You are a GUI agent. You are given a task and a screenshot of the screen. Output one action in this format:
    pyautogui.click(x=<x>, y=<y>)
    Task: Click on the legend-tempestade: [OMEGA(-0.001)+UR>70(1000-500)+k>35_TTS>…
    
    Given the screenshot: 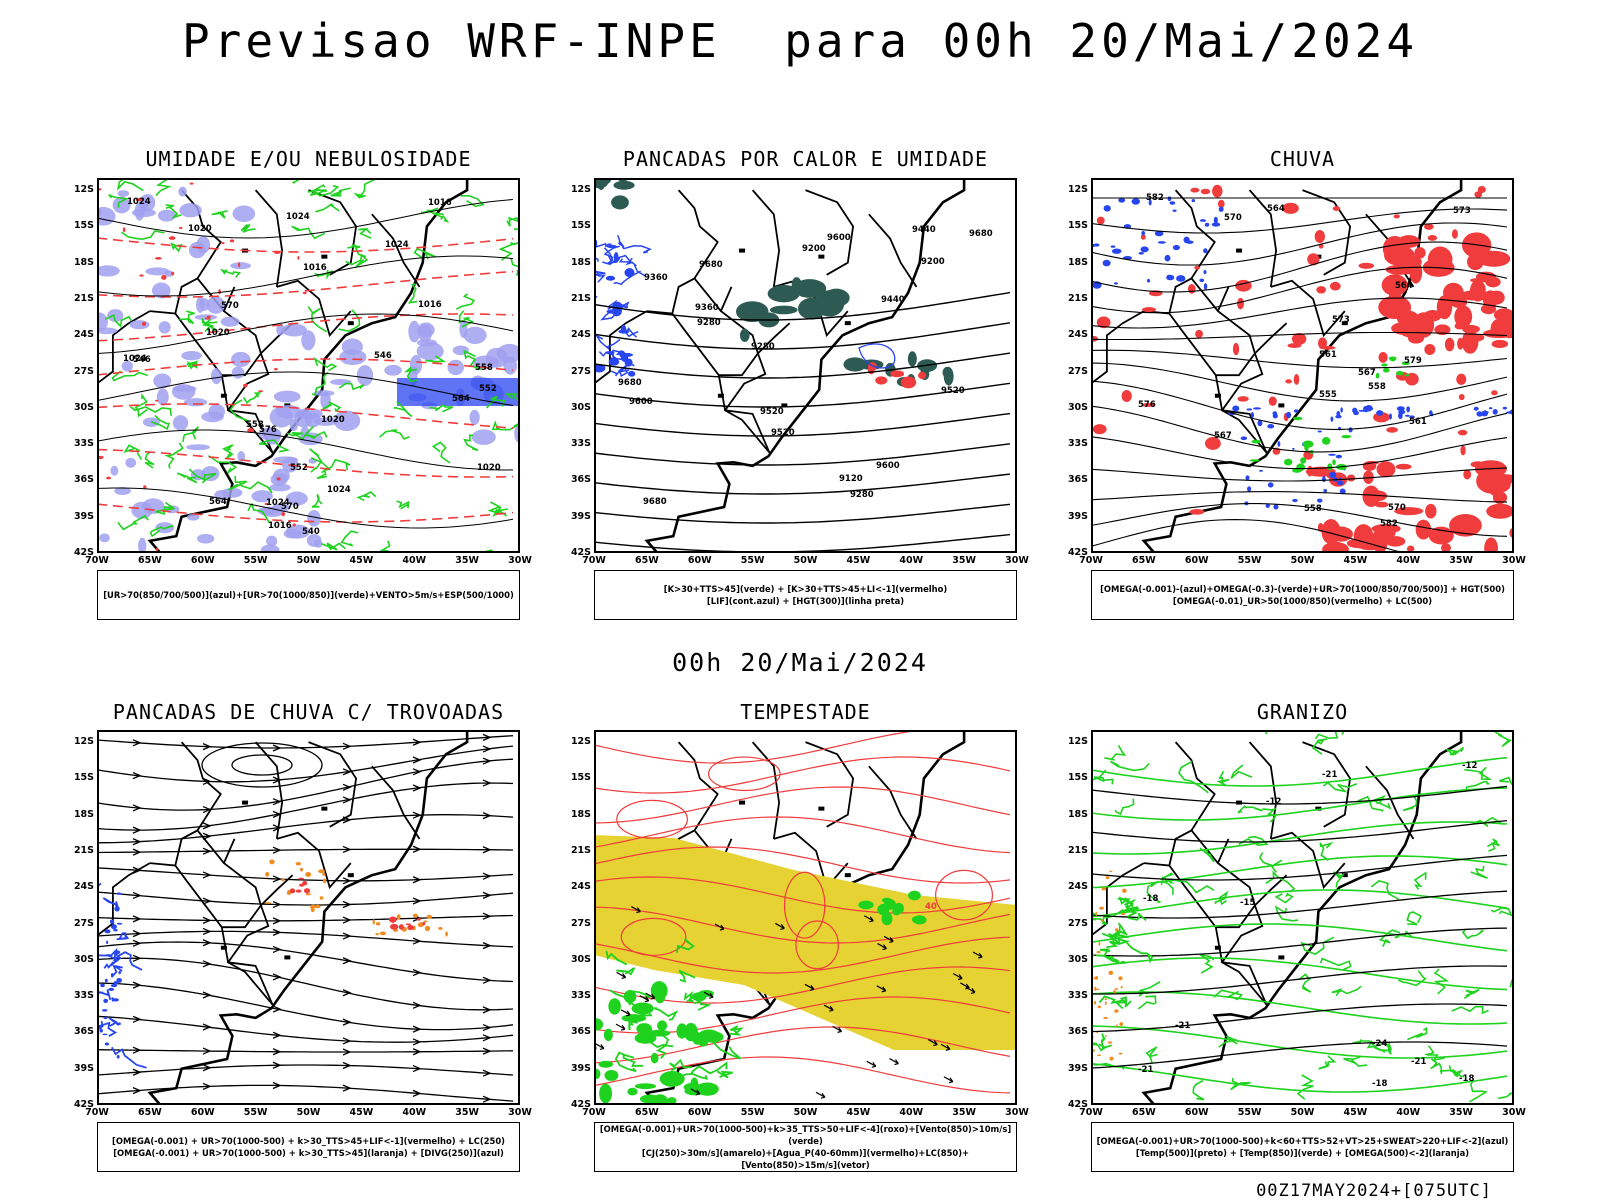 What is the action you would take?
    pyautogui.click(x=805, y=1147)
    